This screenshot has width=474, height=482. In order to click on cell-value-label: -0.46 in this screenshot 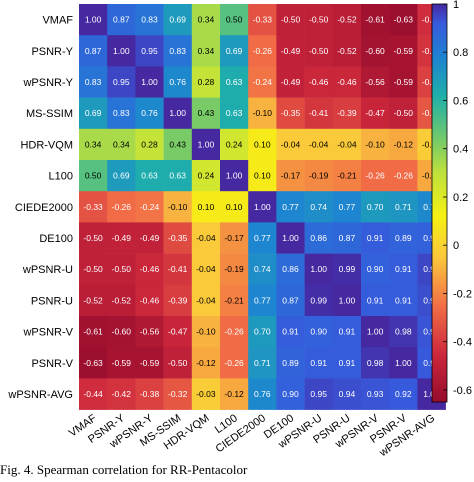, I will do `click(319, 82)`.